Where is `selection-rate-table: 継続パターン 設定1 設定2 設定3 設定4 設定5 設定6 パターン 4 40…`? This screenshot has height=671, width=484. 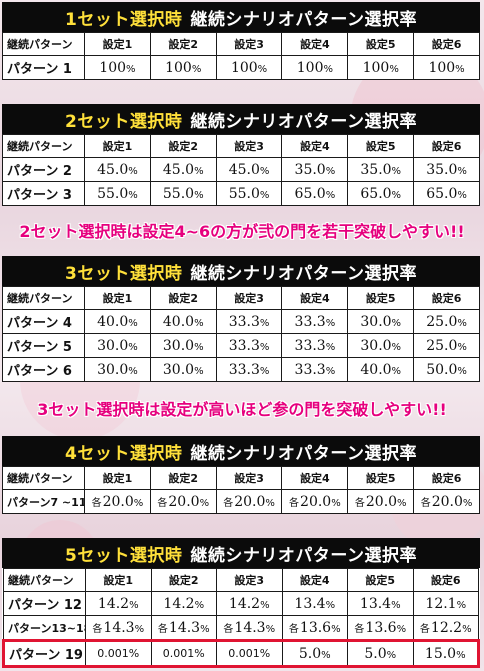
selection-rate-table: 継続パターン 設定1 設定2 設定3 設定4 設定5 設定6 パターン 4 40… is located at coordinates (241, 334).